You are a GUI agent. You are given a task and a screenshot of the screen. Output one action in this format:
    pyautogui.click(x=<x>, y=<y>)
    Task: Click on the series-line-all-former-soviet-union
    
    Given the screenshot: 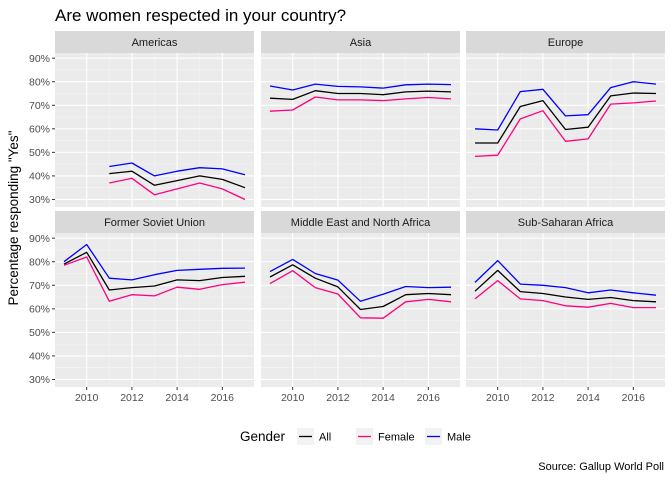 What is the action you would take?
    pyautogui.click(x=154, y=271)
    